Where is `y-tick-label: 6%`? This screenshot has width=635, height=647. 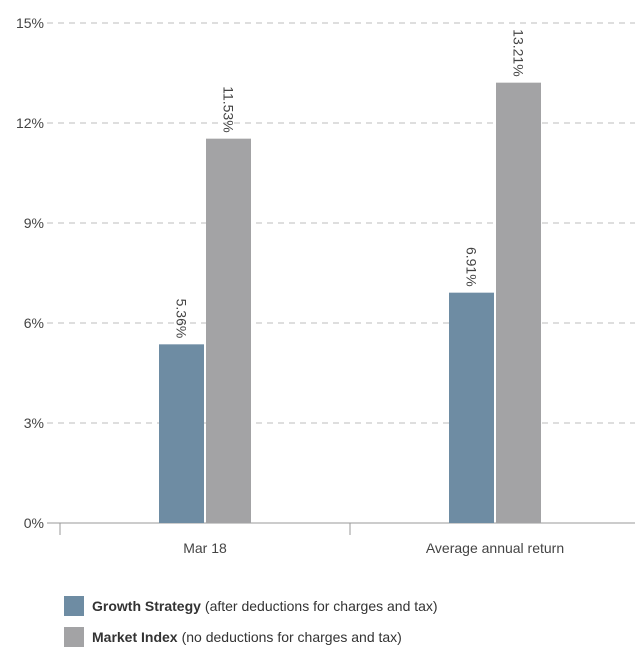
y-tick-label: 6% is located at coordinates (34, 323).